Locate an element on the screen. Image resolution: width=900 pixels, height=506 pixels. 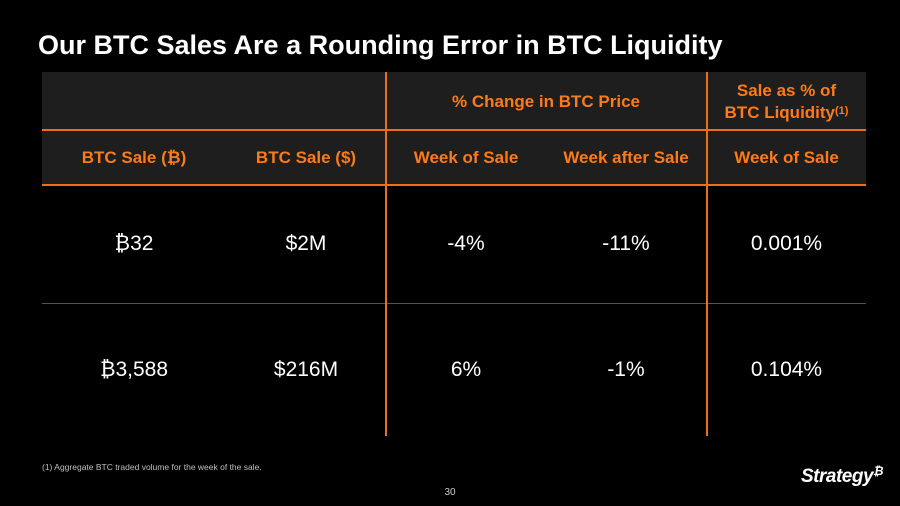
table-cell: -1% is located at coordinates (626, 369).